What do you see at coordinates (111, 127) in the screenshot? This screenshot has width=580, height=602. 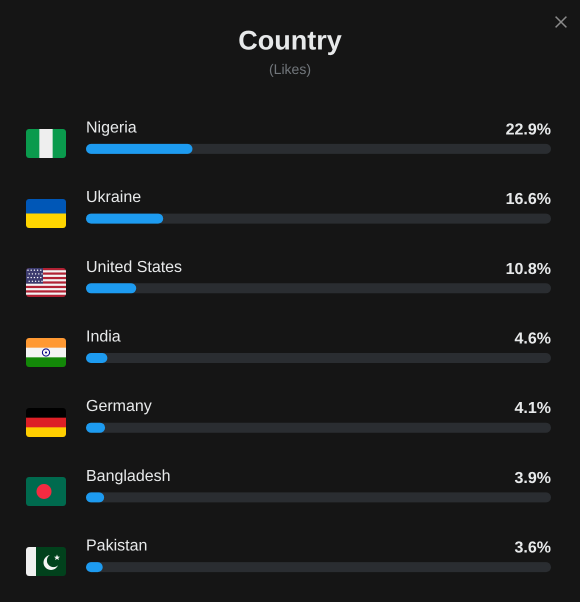 I see `y-tick-label: Nigeria` at bounding box center [111, 127].